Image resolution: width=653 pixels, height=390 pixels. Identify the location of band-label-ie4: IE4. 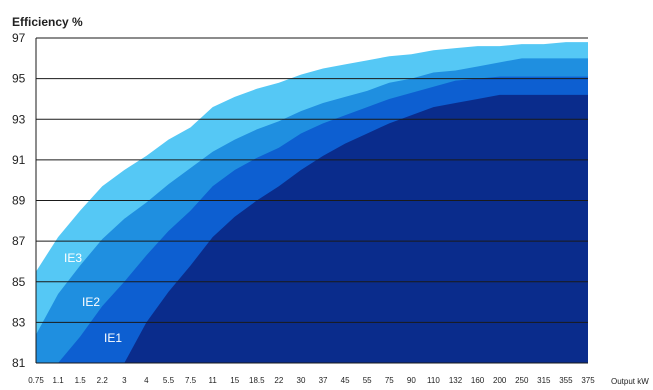
(53, 214).